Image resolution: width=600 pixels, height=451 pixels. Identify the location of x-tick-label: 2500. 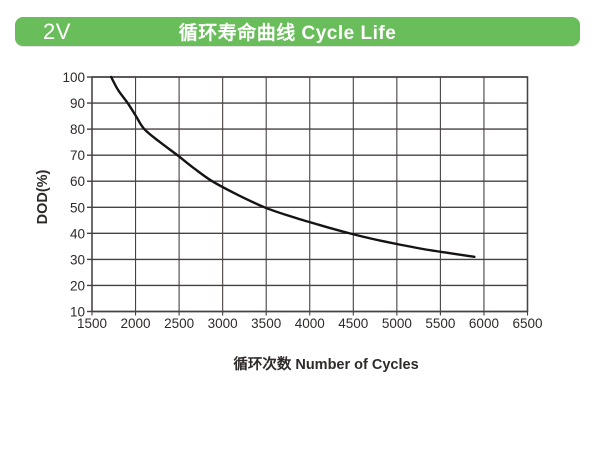
(179, 323).